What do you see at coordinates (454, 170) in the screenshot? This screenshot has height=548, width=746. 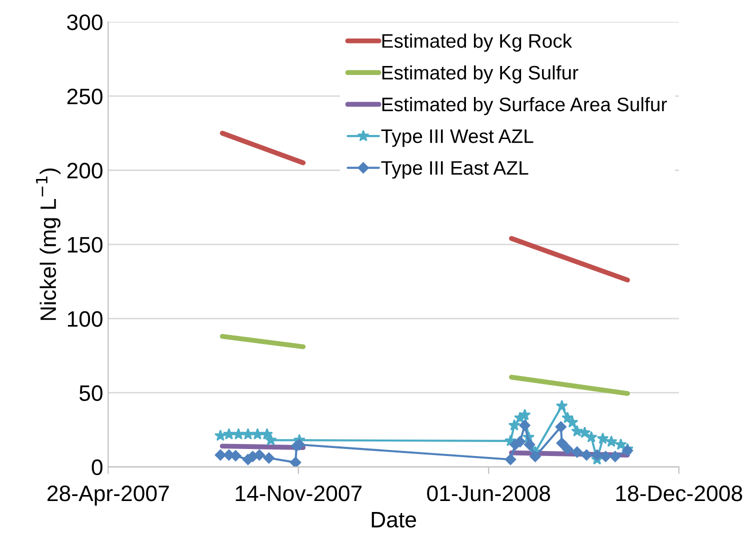 I see `legend-label: Type III East AZL` at bounding box center [454, 170].